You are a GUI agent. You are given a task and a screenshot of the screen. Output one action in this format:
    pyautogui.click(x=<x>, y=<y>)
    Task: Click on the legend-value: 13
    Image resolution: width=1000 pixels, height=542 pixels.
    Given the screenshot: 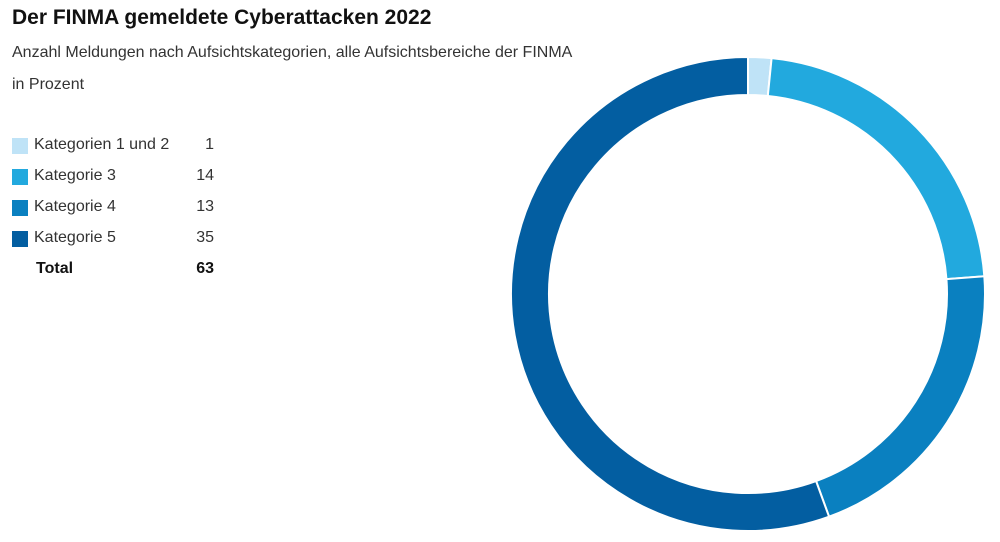 What is the action you would take?
    pyautogui.click(x=205, y=206)
    